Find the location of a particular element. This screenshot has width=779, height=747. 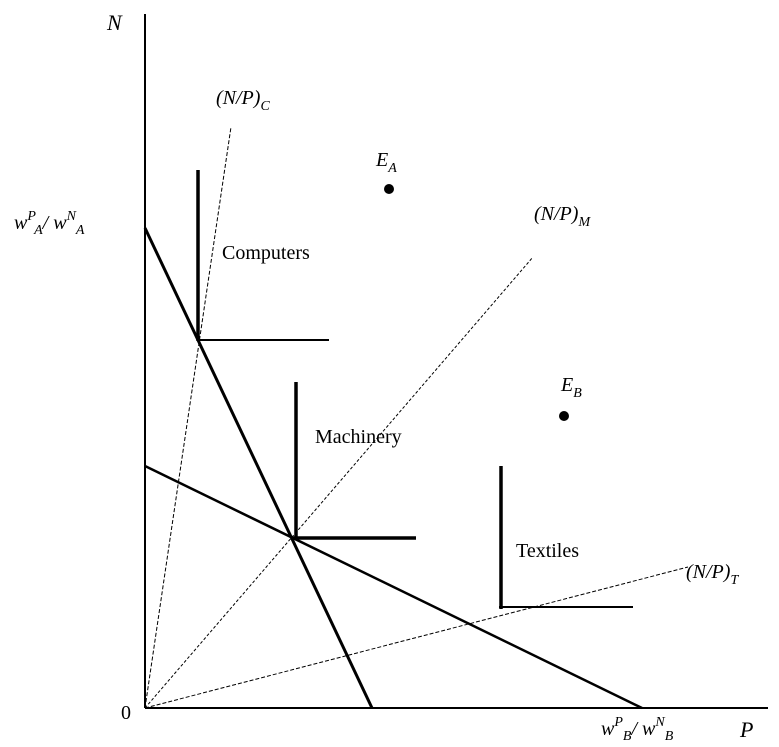

y-axis-label: N is located at coordinates (114, 22).